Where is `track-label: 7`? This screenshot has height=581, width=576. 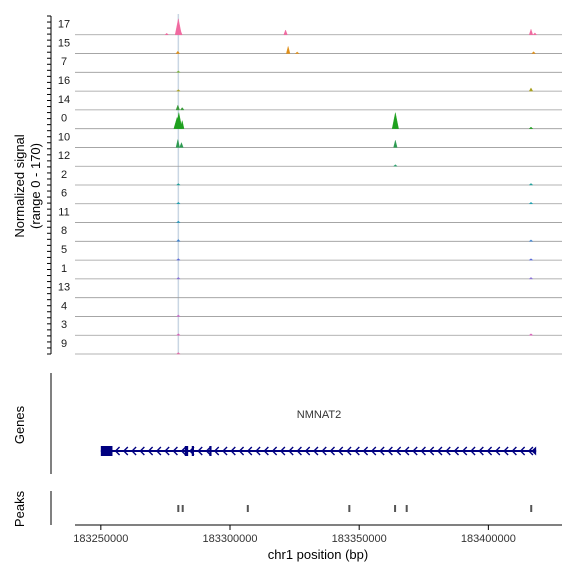
track-label: 7 is located at coordinates (64, 62).